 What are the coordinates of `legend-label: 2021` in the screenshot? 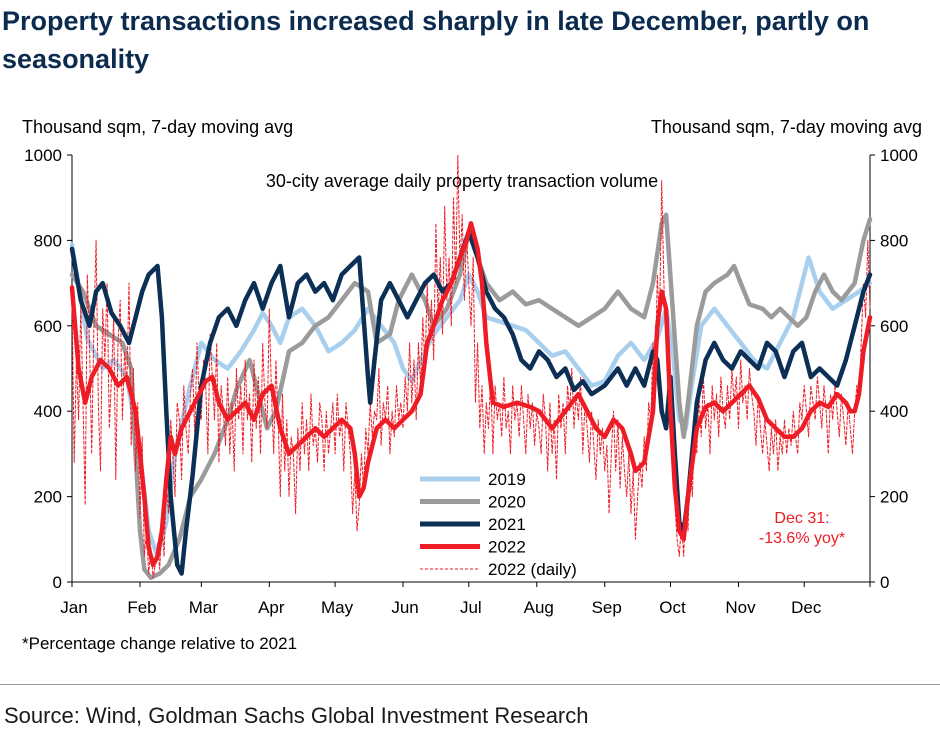 It's located at (507, 524).